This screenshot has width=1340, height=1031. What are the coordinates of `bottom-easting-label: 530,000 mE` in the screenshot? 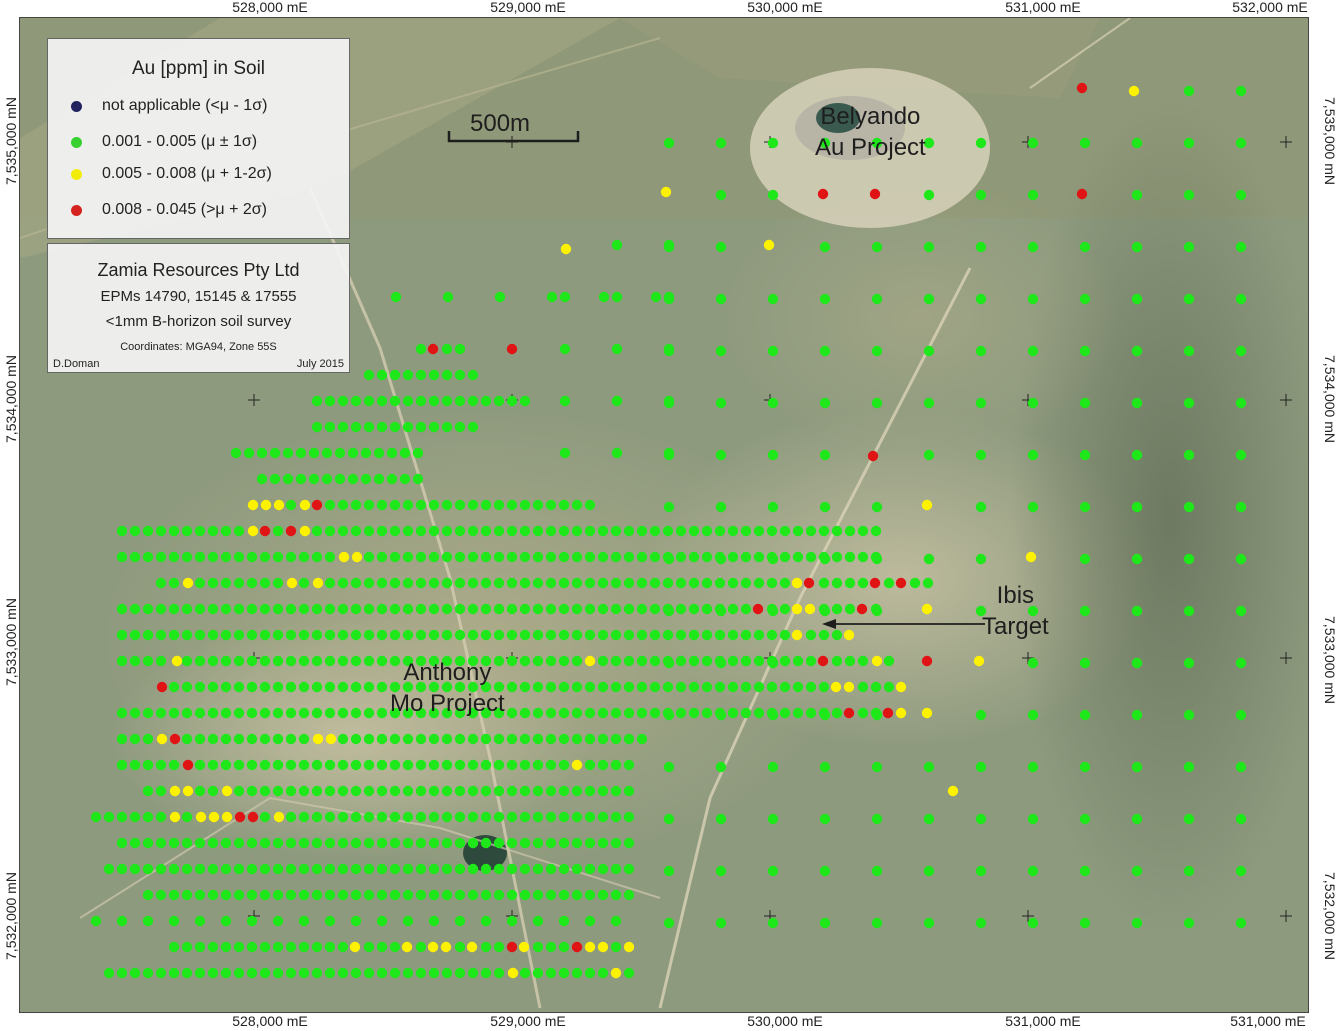 It's located at (785, 1021).